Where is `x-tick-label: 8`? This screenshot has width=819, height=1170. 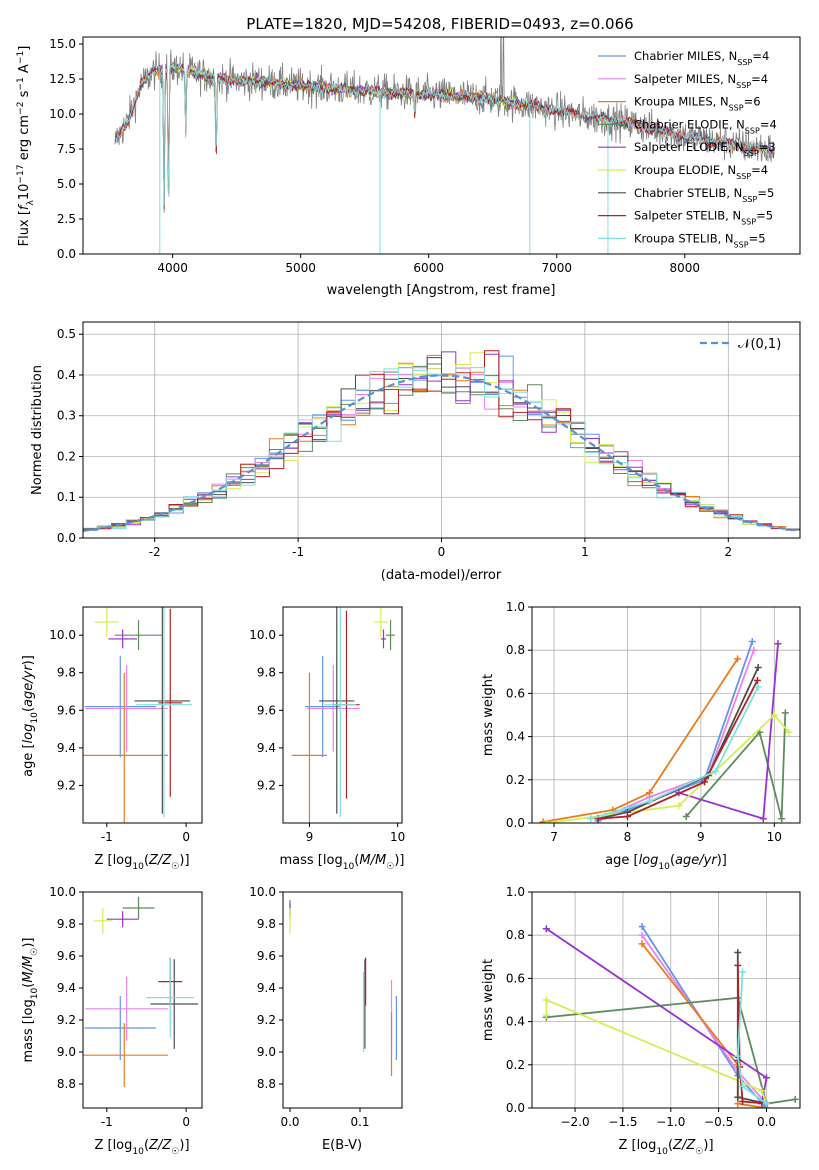
x-tick-label: 8 is located at coordinates (628, 837).